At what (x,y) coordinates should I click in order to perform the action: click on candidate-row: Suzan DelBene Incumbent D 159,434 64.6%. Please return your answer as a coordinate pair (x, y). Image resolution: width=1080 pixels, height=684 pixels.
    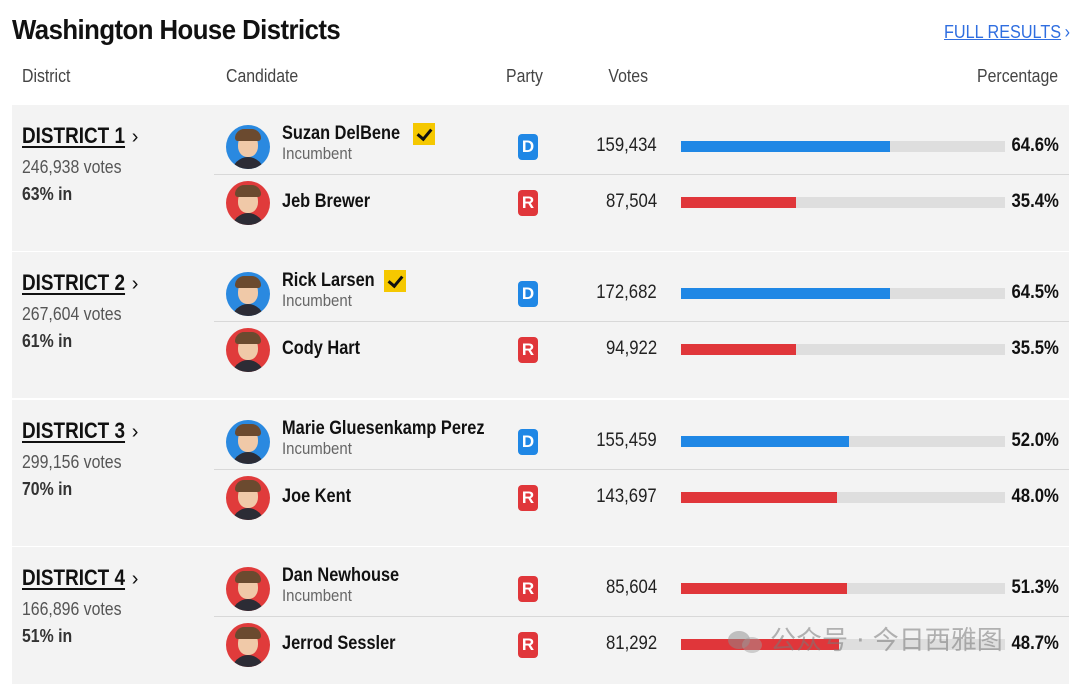
    Looking at the image, I should click on (641, 147).